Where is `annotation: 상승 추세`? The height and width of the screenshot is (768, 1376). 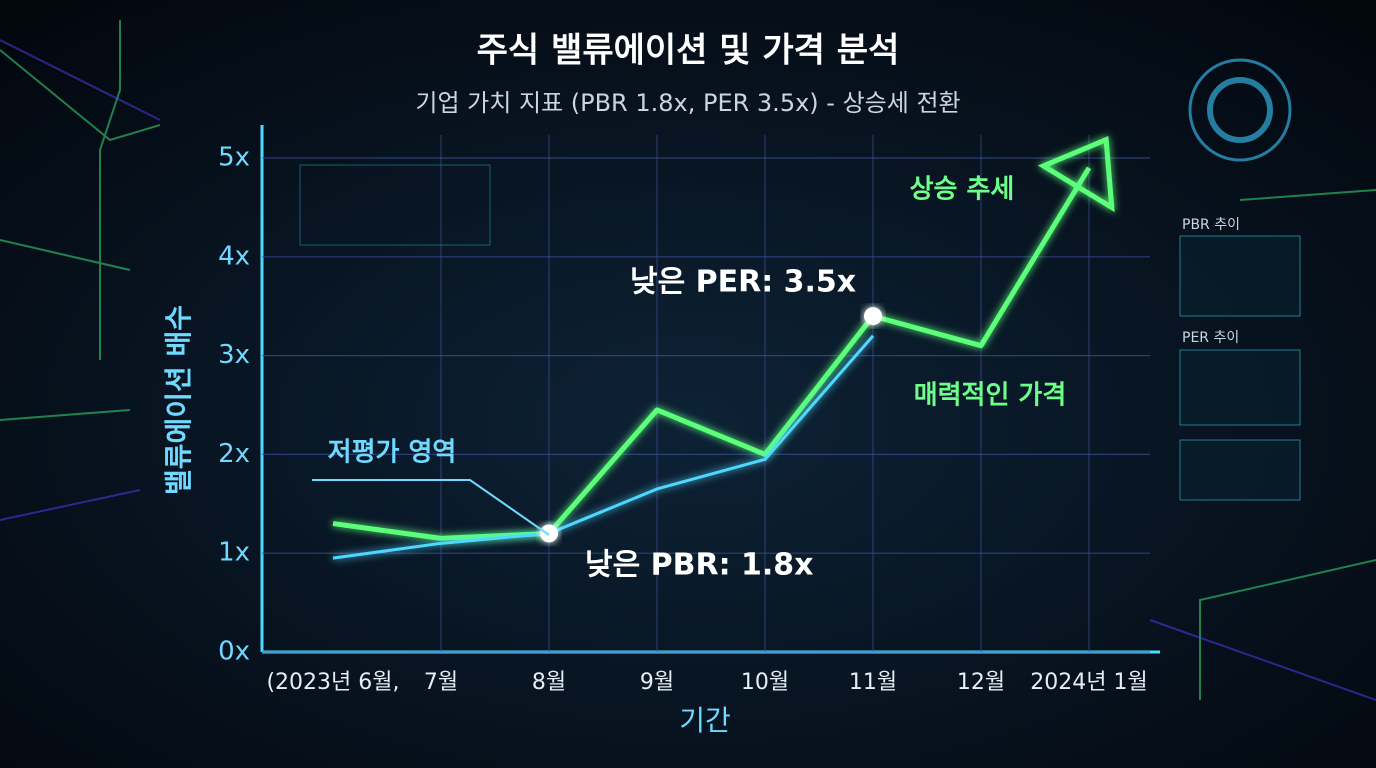
annotation: 상승 추세 is located at coordinates (962, 190).